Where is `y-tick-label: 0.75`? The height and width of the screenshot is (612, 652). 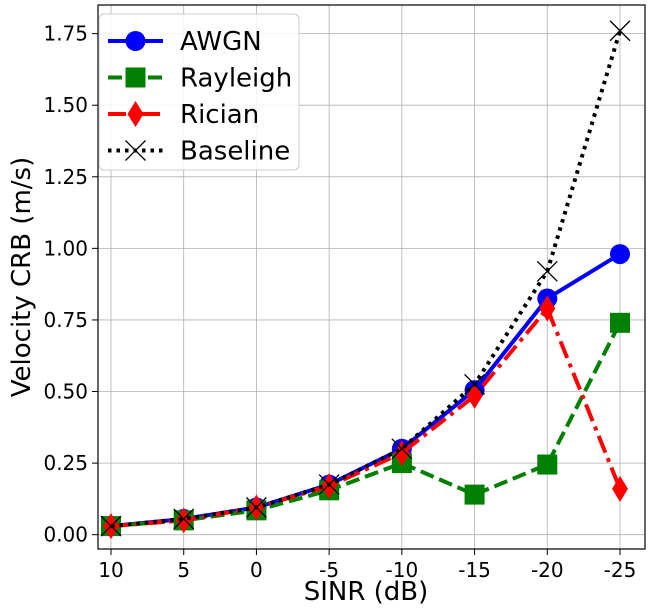
y-tick-label: 0.75 is located at coordinates (65, 320).